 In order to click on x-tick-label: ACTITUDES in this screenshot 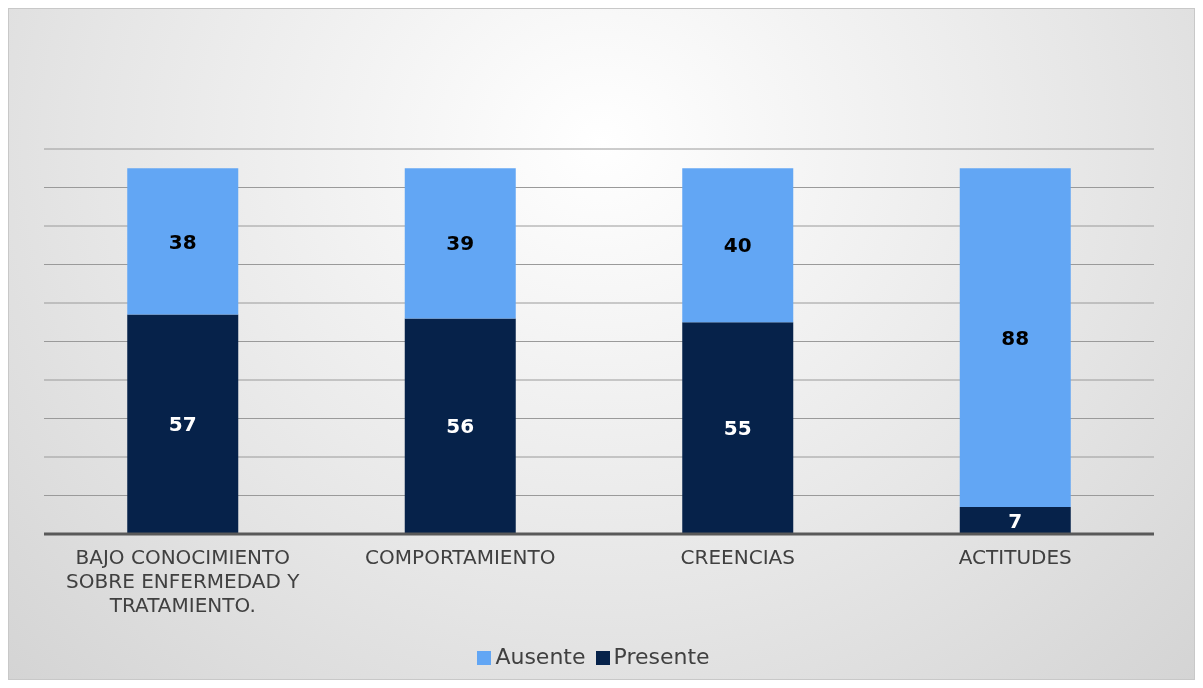, I will do `click(1015, 557)`.